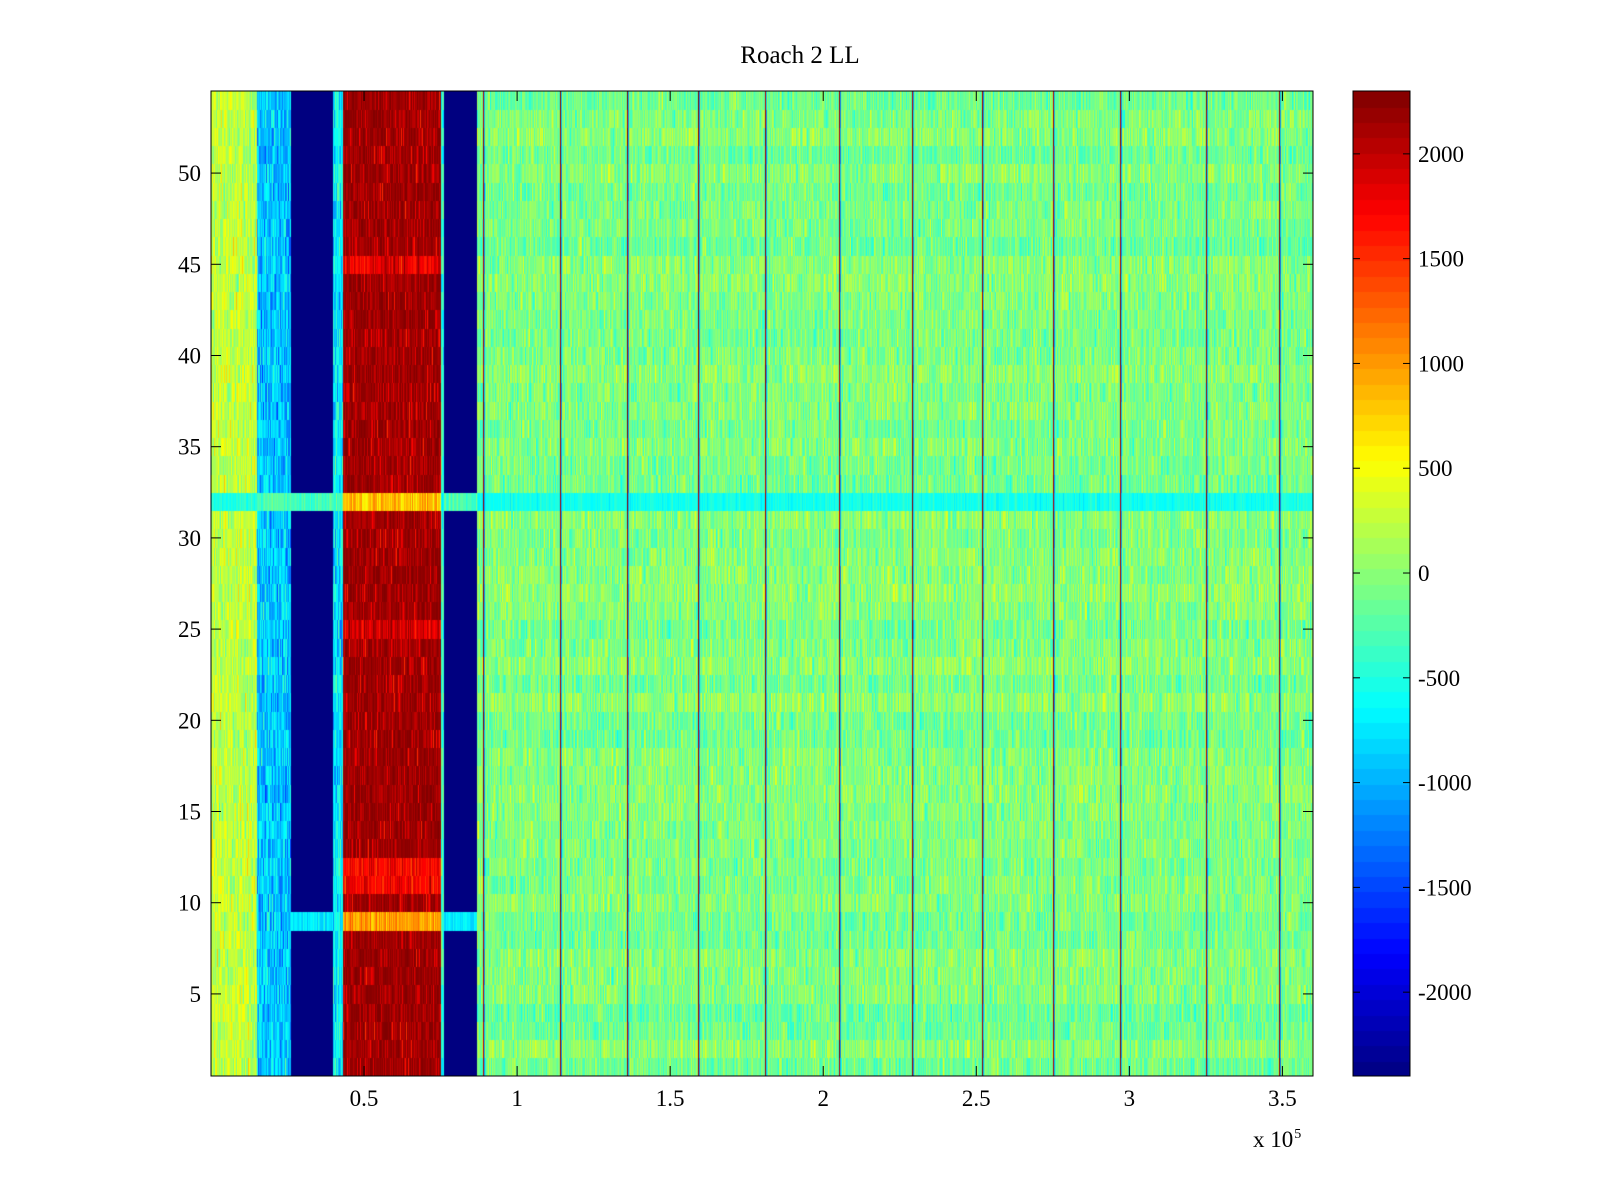 The image size is (1600, 1200). Describe the element at coordinates (976, 1098) in the screenshot. I see `x-tick-label: 2.5` at that location.